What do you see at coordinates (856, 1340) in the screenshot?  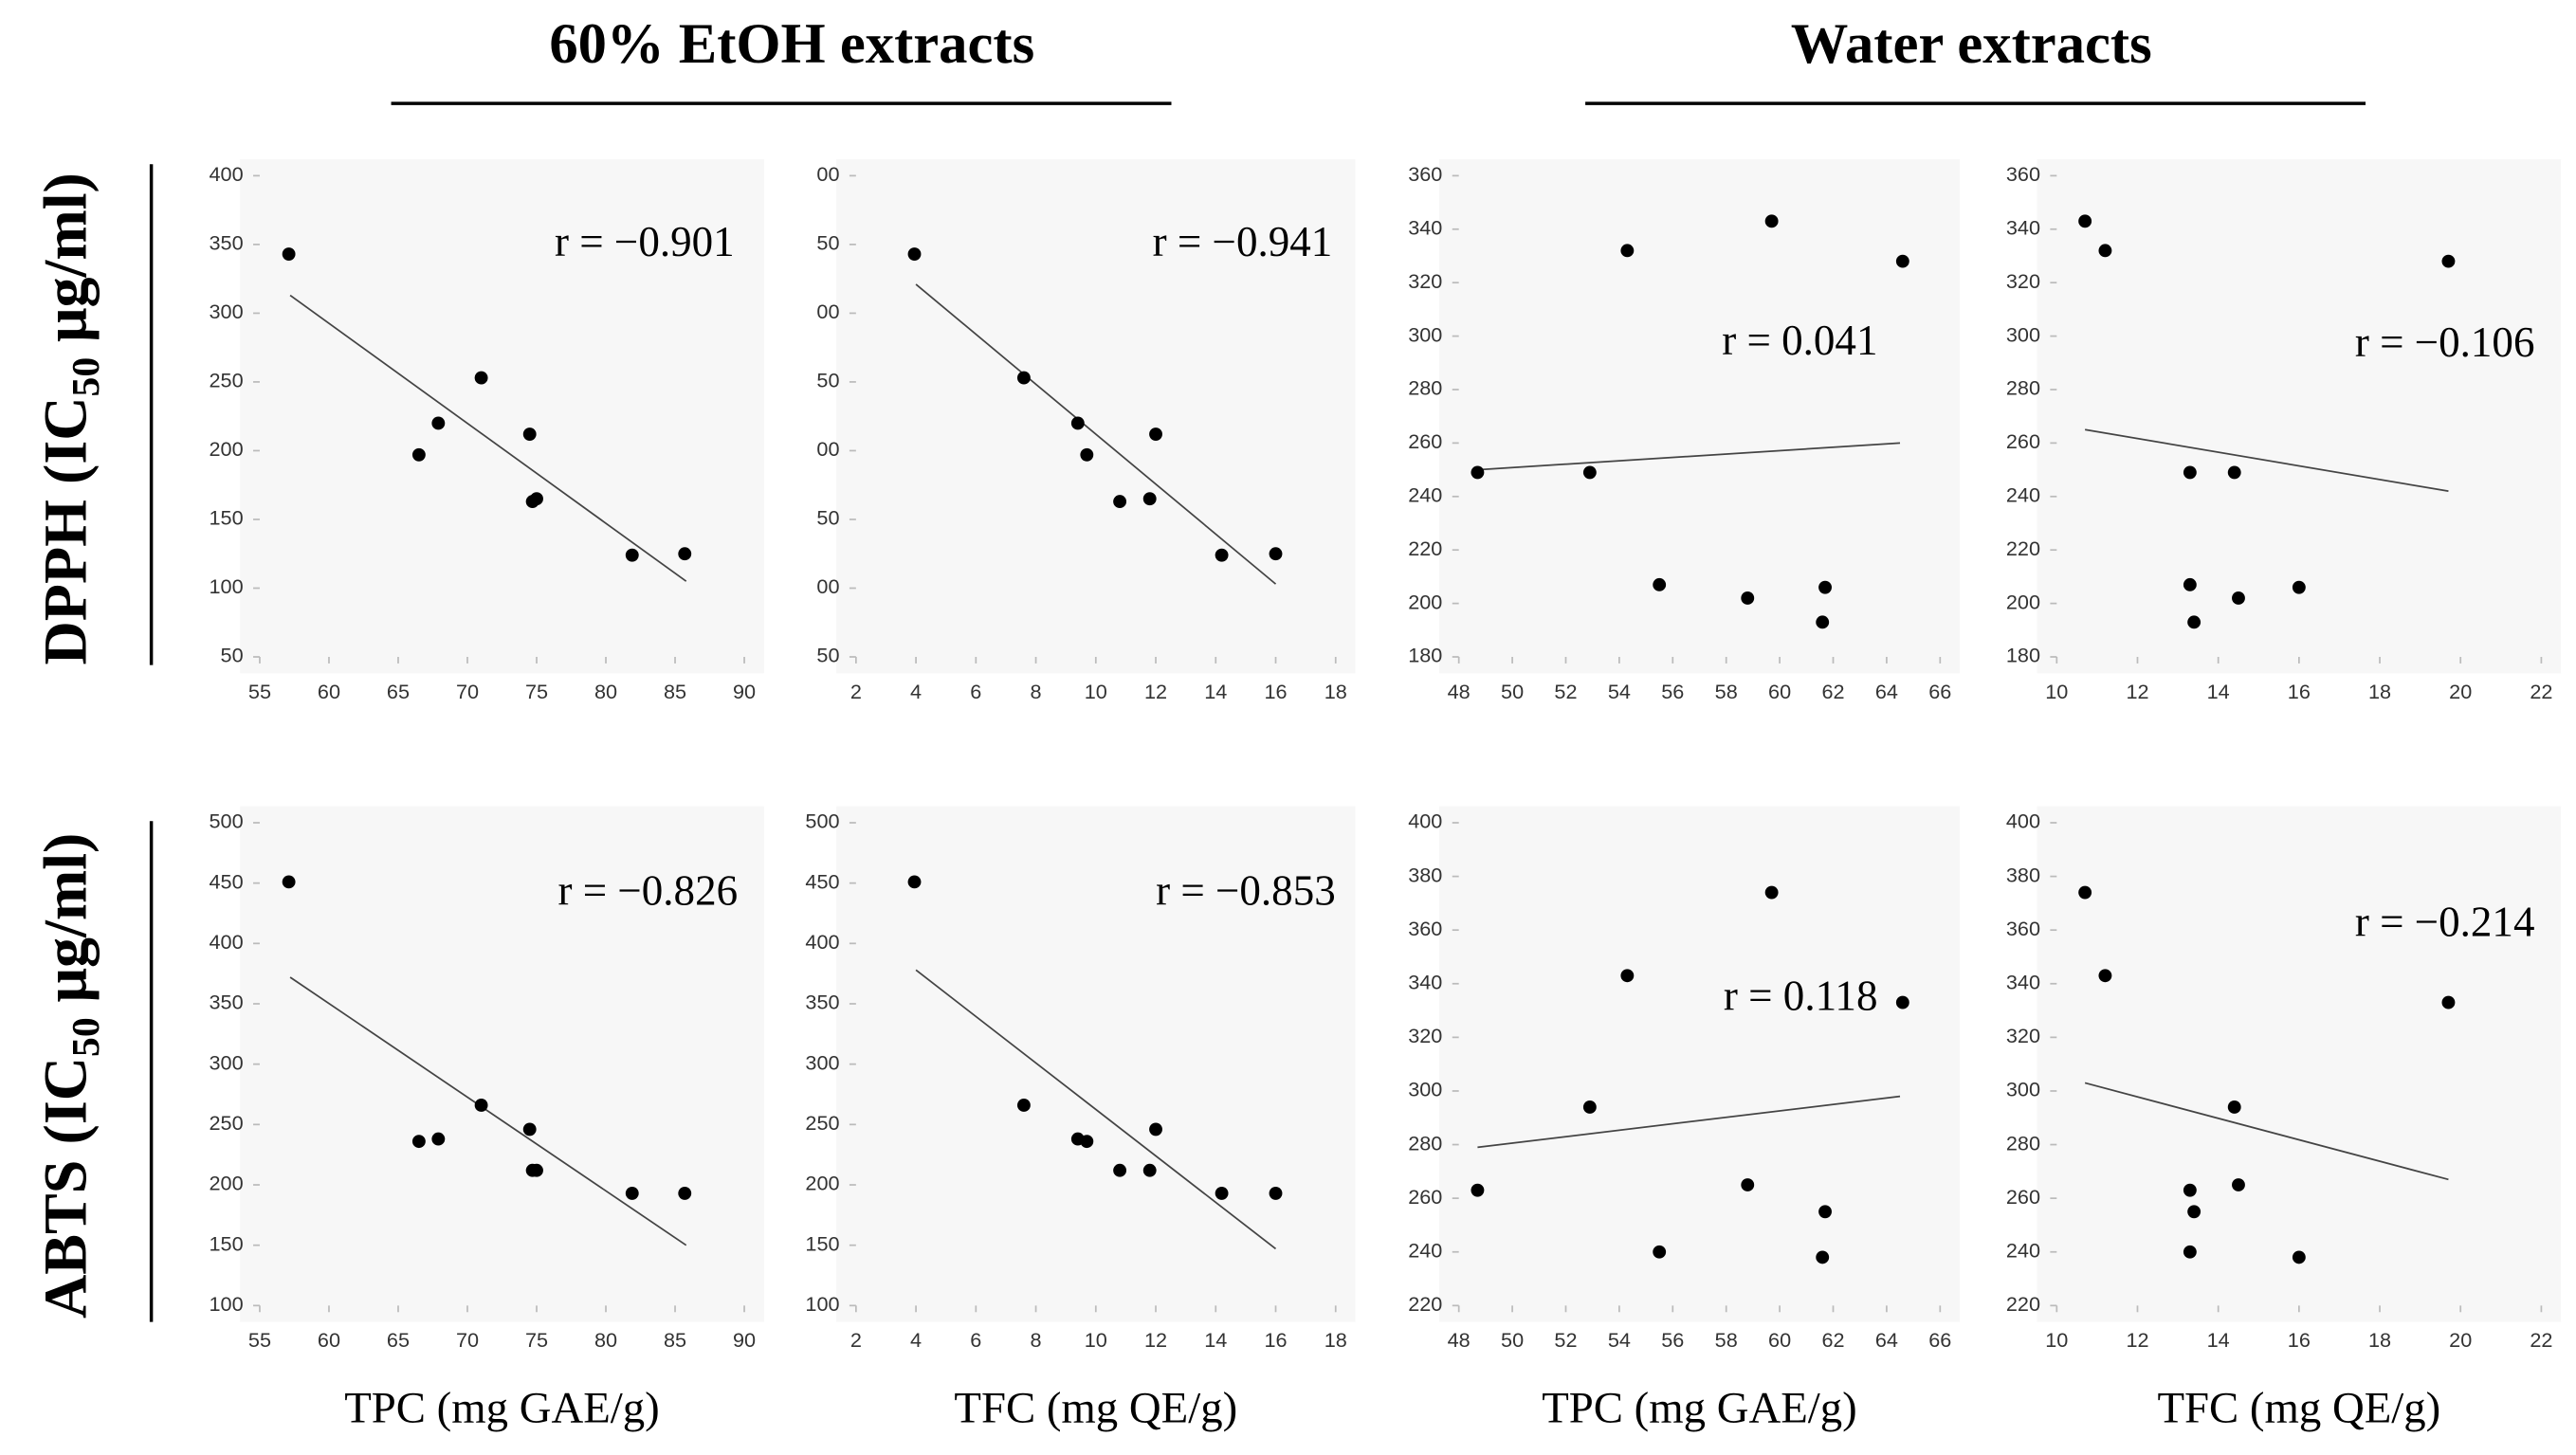 I see `x-tick-label: 2` at bounding box center [856, 1340].